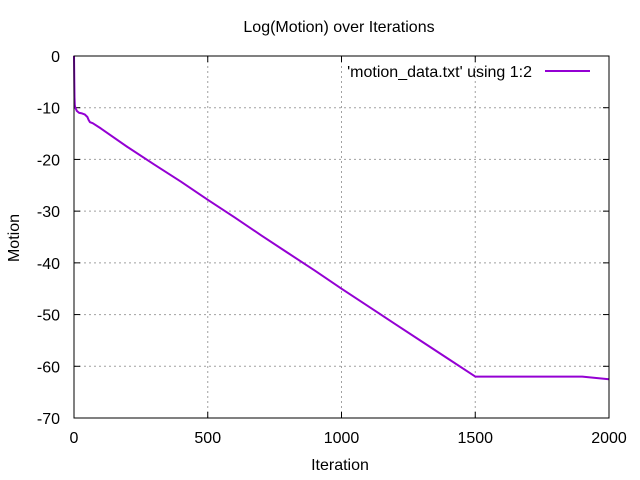  I want to click on y-tick-label: -10, so click(48, 109).